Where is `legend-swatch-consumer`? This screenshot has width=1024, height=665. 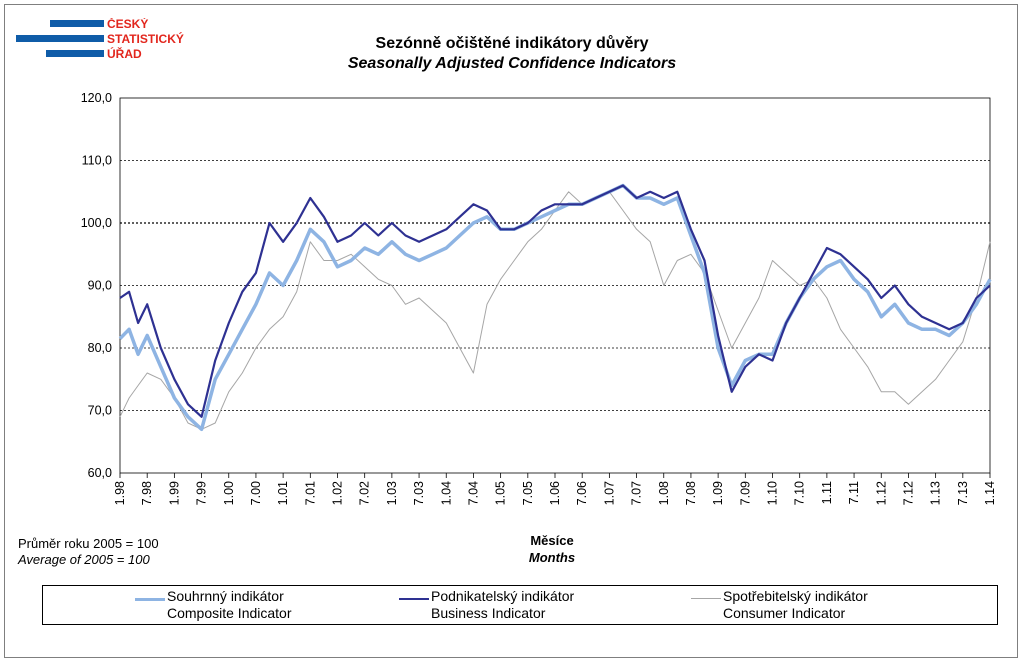
legend-swatch-consumer is located at coordinates (706, 598).